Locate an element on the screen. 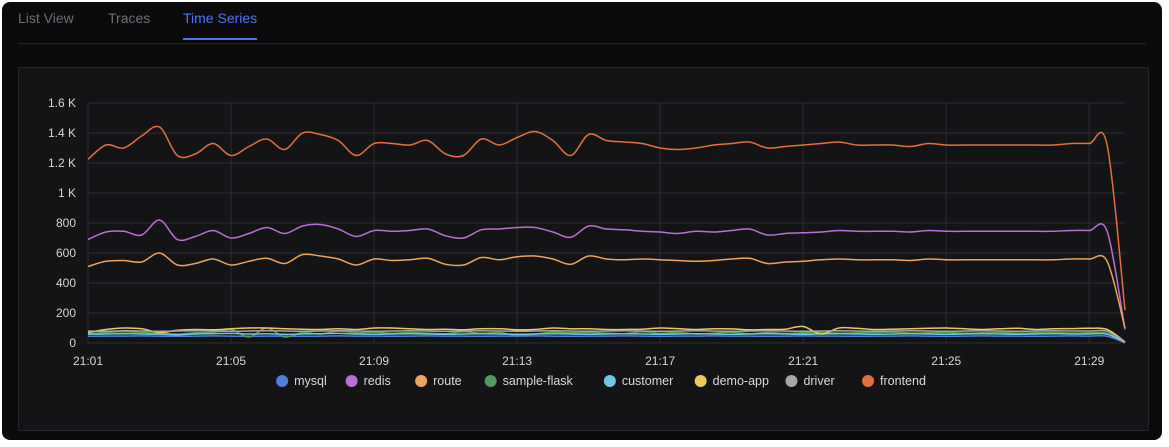 The height and width of the screenshot is (447, 1169). legend-item-frontend: frontend is located at coordinates (894, 381).